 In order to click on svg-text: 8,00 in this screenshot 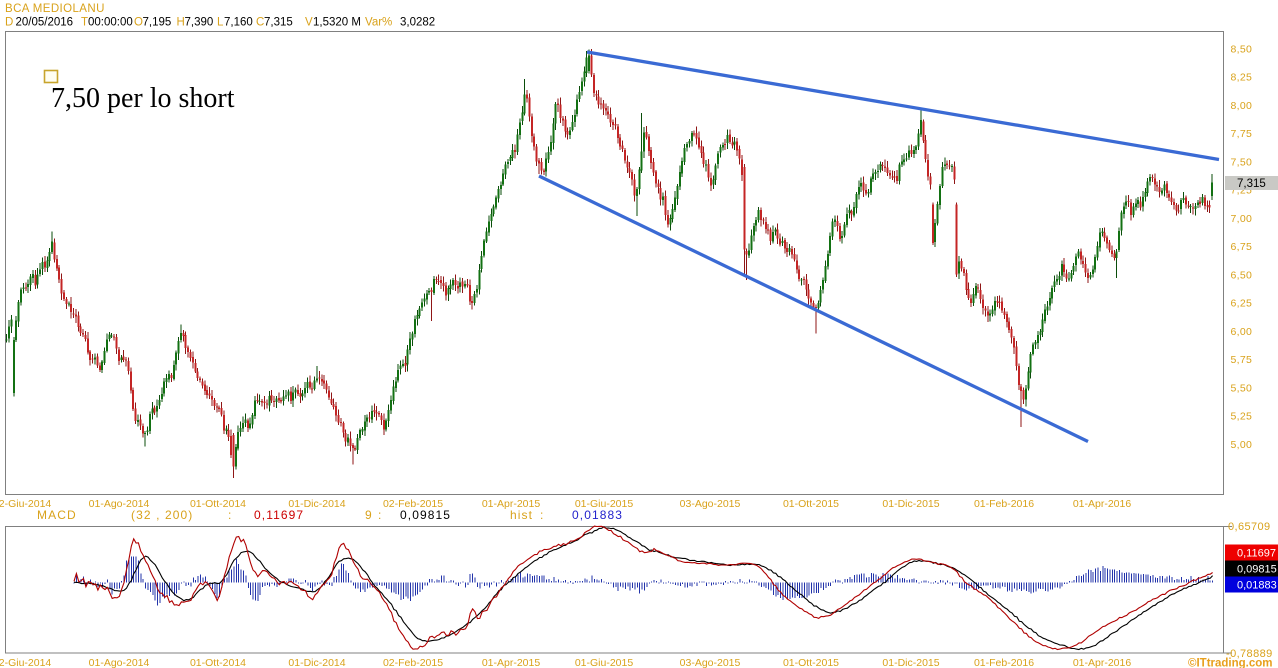, I will do `click(1242, 106)`.